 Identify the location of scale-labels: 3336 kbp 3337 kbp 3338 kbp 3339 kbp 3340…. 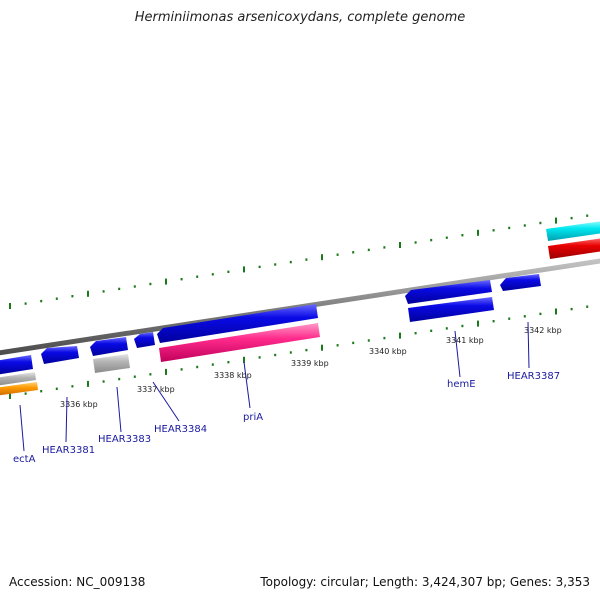
(311, 367).